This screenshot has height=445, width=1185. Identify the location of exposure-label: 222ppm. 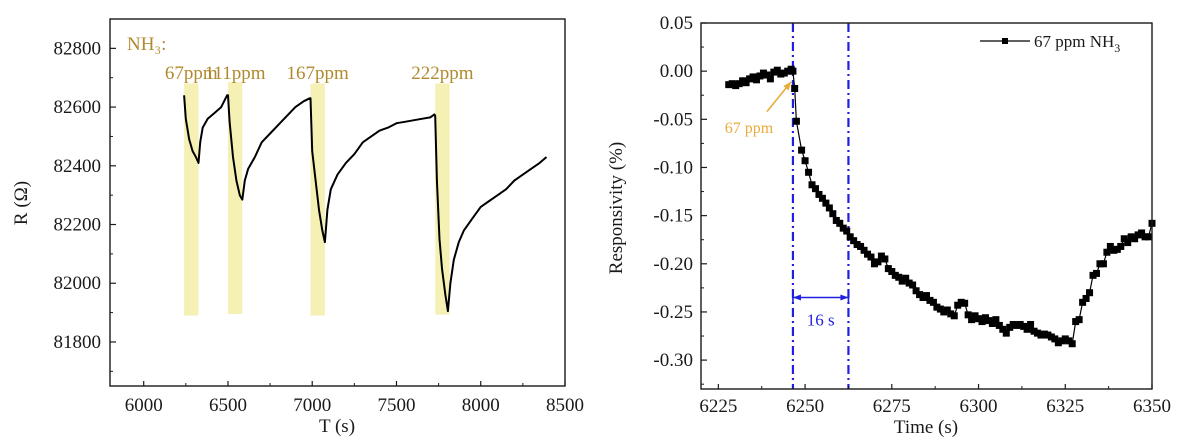
(442, 73).